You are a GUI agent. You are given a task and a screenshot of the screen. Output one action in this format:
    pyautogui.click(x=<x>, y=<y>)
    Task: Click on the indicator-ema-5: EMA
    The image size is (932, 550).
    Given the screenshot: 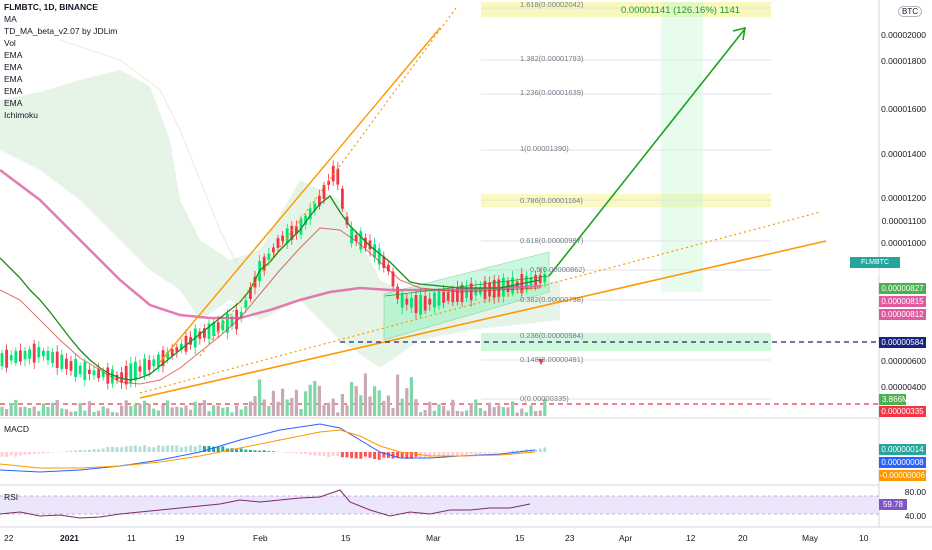 What is the action you would take?
    pyautogui.click(x=13, y=103)
    